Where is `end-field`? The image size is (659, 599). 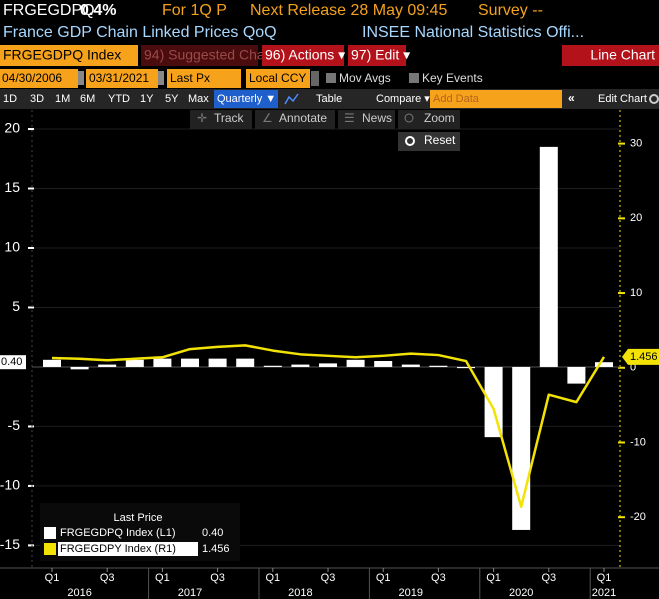
end-field is located at coordinates (122, 78).